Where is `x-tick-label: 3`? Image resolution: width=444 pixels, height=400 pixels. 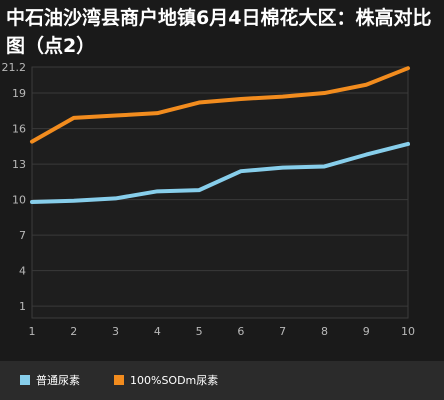 x-tick-label: 3 is located at coordinates (115, 331).